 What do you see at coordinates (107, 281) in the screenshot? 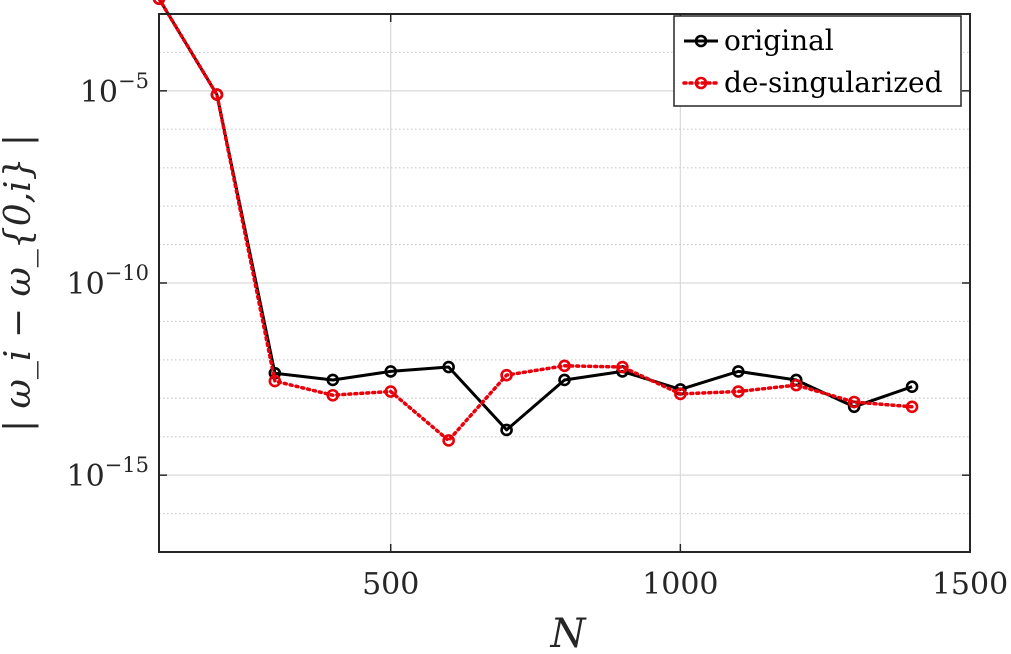
I see `y-tick-label: 10−10` at bounding box center [107, 281].